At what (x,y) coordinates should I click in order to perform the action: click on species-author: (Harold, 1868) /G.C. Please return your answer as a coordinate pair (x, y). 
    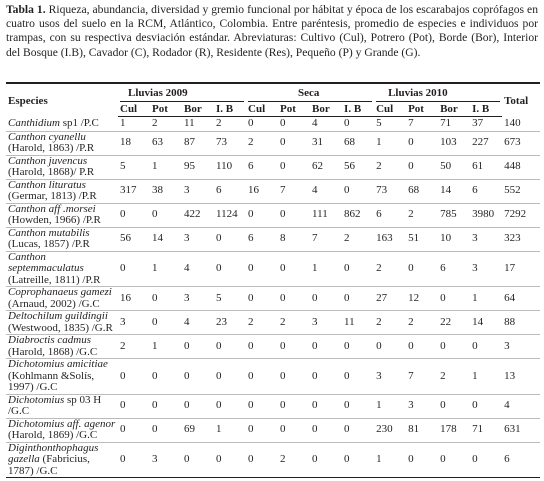
    Looking at the image, I should click on (53, 351).